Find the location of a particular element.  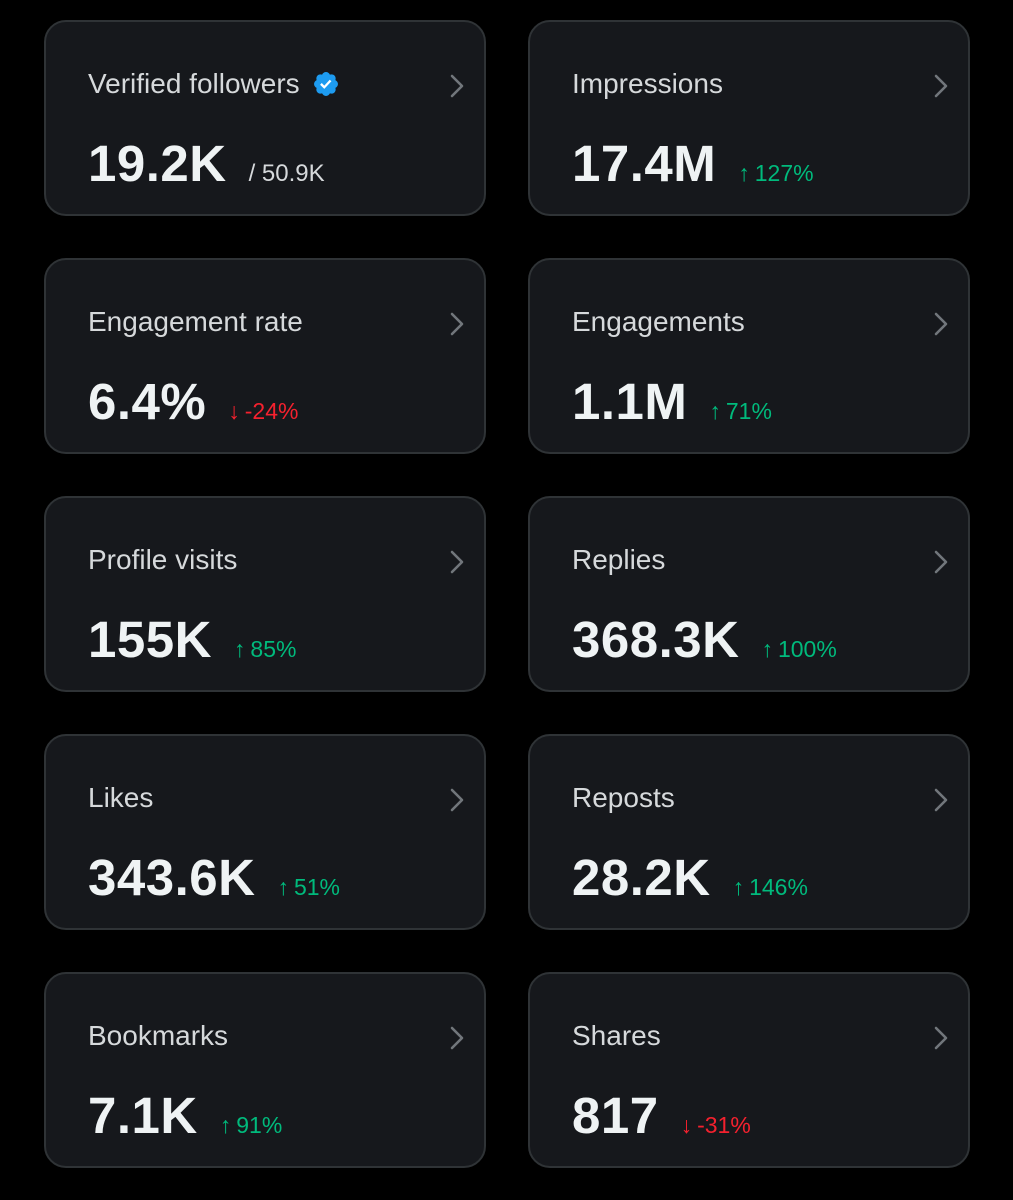

change-indicator: ↑ 71% is located at coordinates (740, 411).